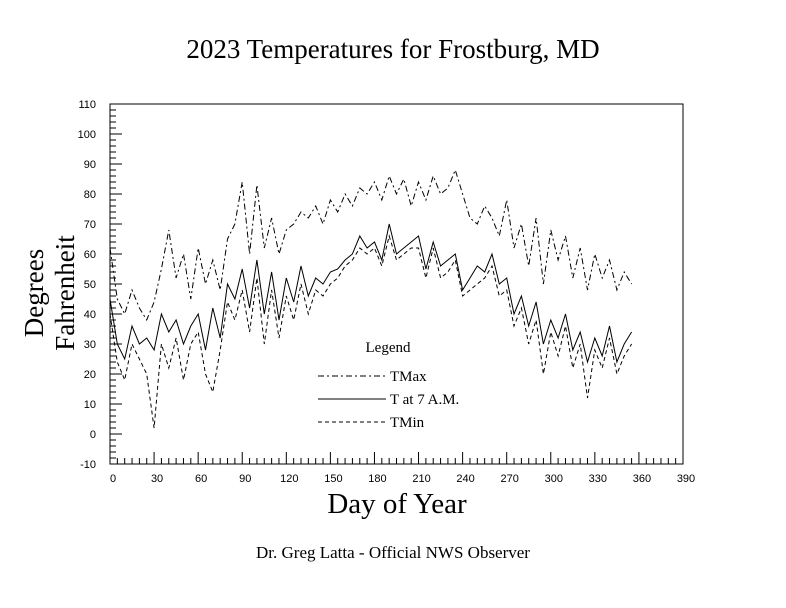  What do you see at coordinates (90, 375) in the screenshot?
I see `y-tick-label: 20` at bounding box center [90, 375].